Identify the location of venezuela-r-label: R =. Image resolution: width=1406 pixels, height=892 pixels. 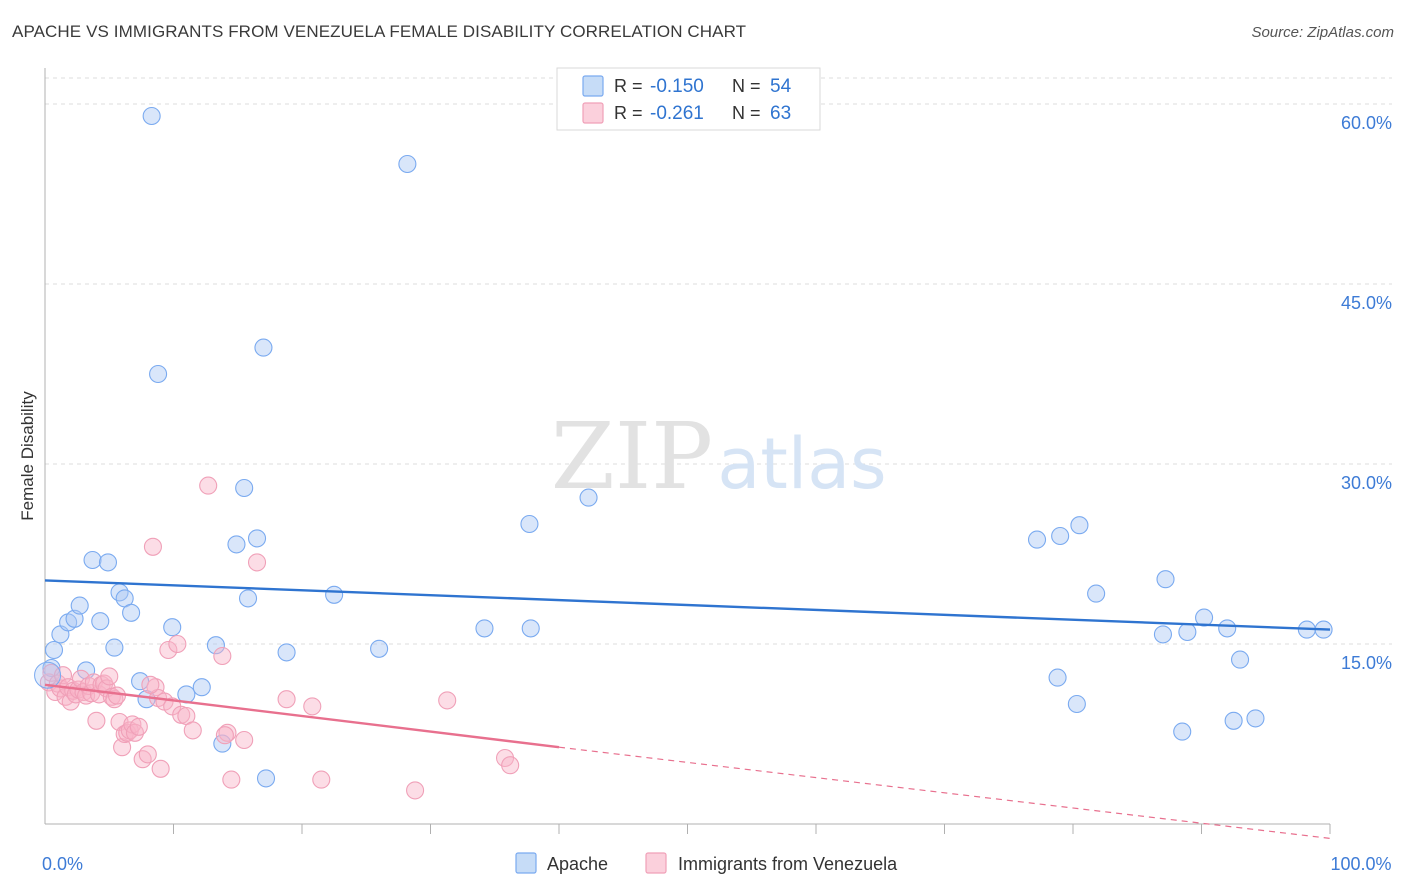
(628, 113).